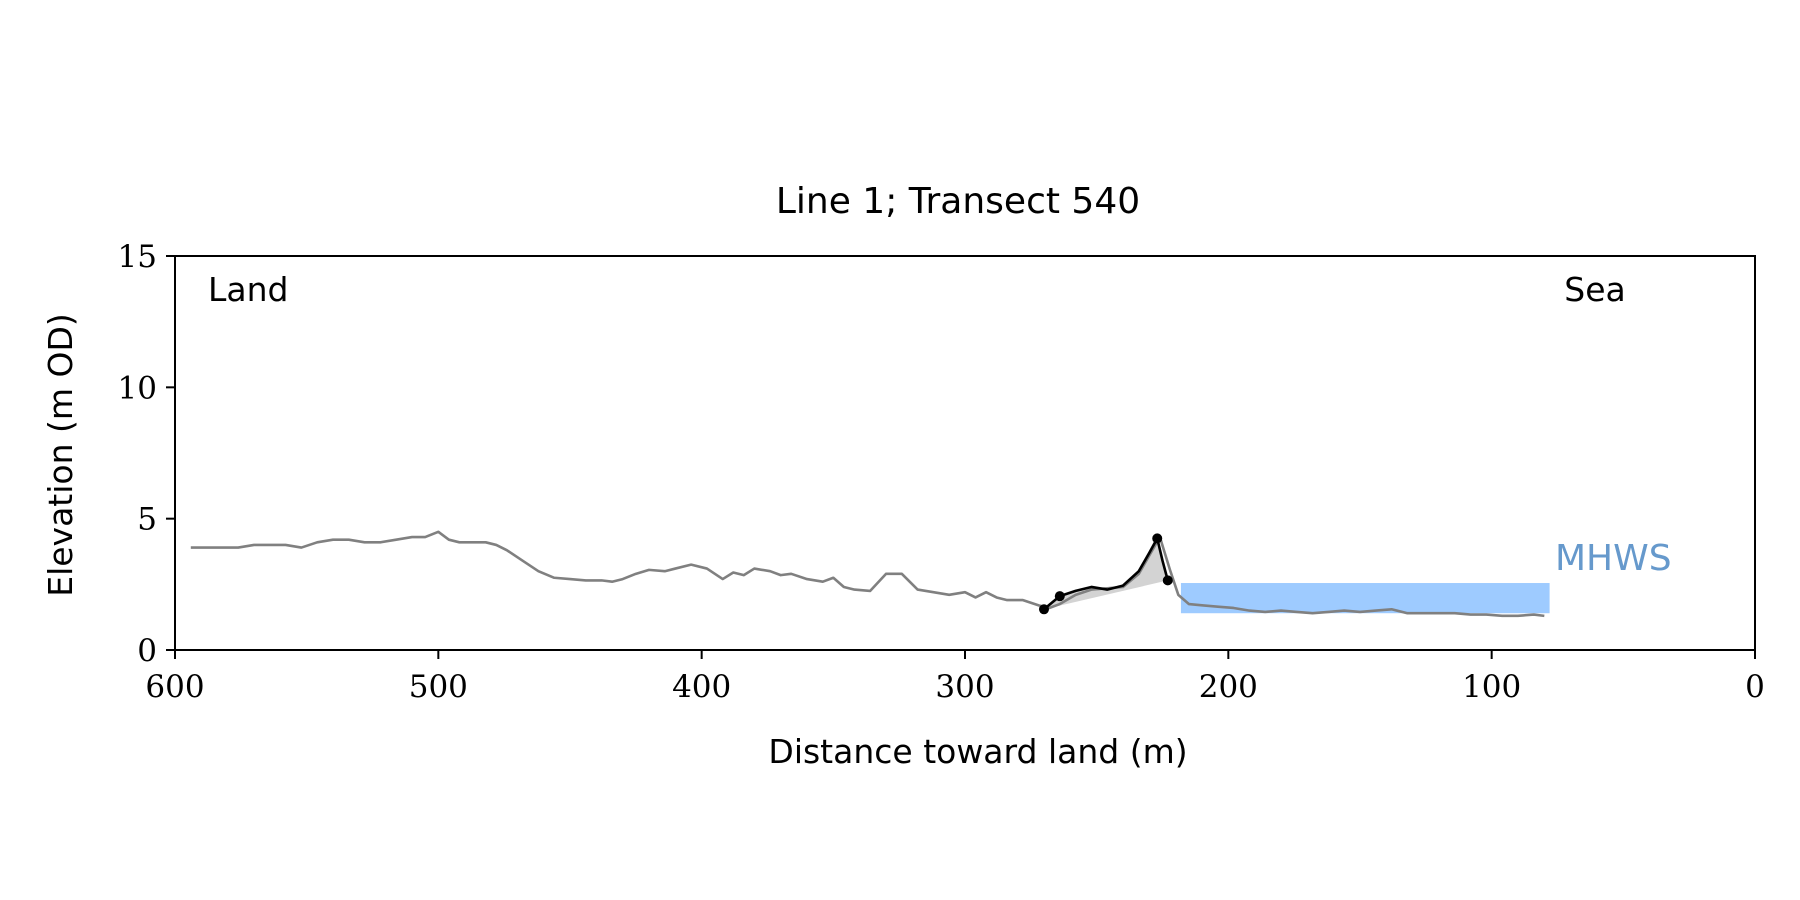 This screenshot has width=1800, height=900. Describe the element at coordinates (1228, 687) in the screenshot. I see `x-tick-label: 200` at that location.